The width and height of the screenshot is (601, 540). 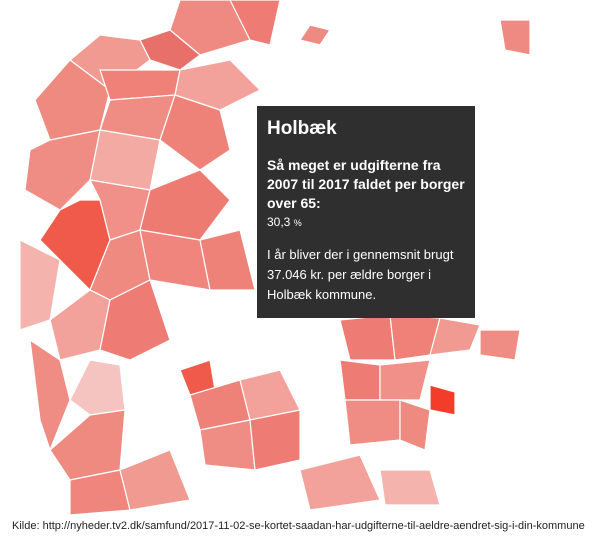 What do you see at coordinates (279, 222) in the screenshot?
I see `value-number: 30,3` at bounding box center [279, 222].